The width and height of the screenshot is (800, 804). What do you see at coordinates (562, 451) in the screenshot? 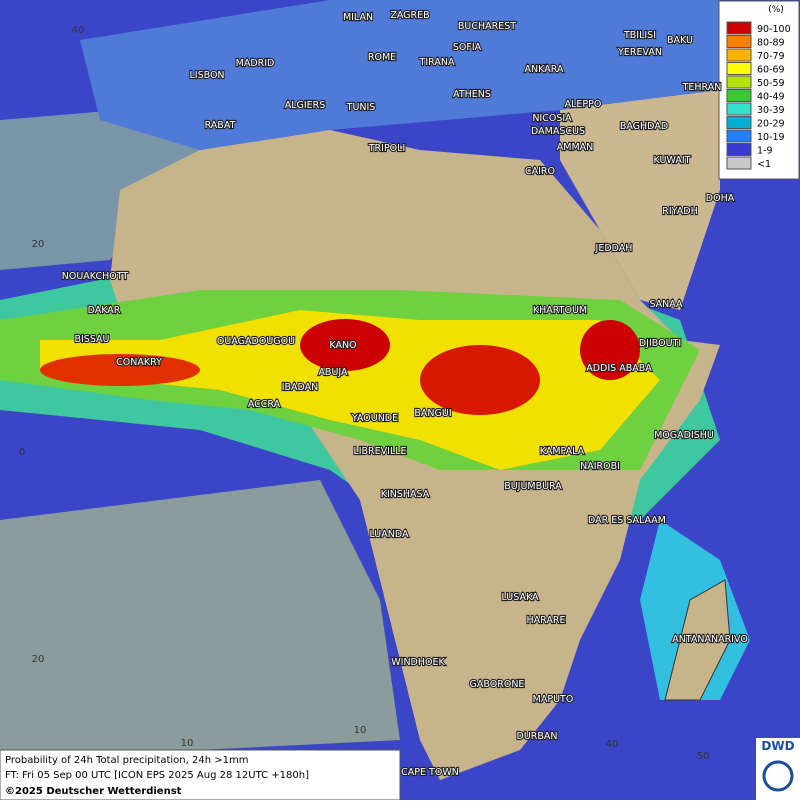
I see `city-label: KAMPALA` at bounding box center [562, 451].